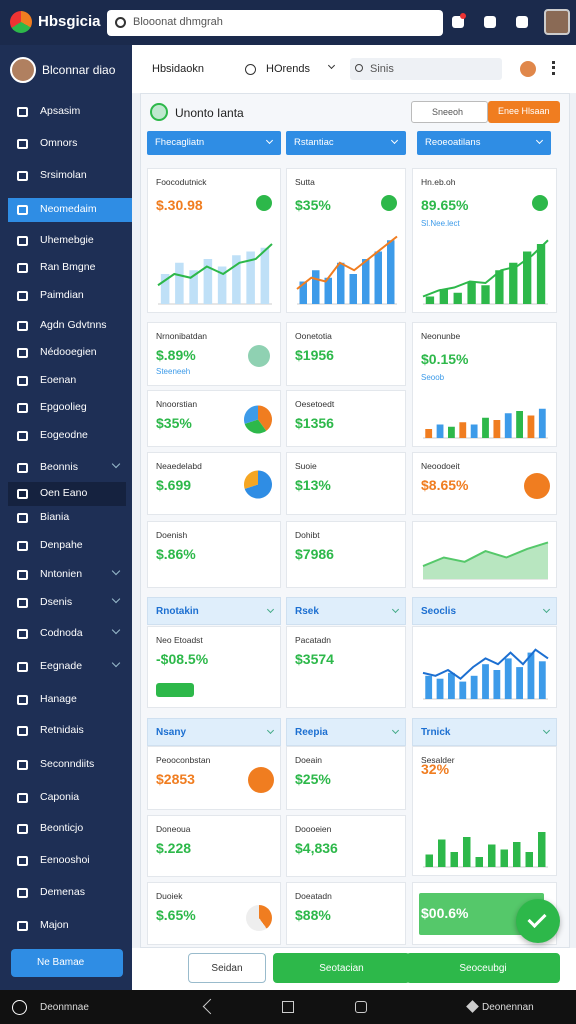 The image size is (576, 1024). Describe the element at coordinates (214, 611) in the screenshot. I see `section-header: Rnotakin` at that location.